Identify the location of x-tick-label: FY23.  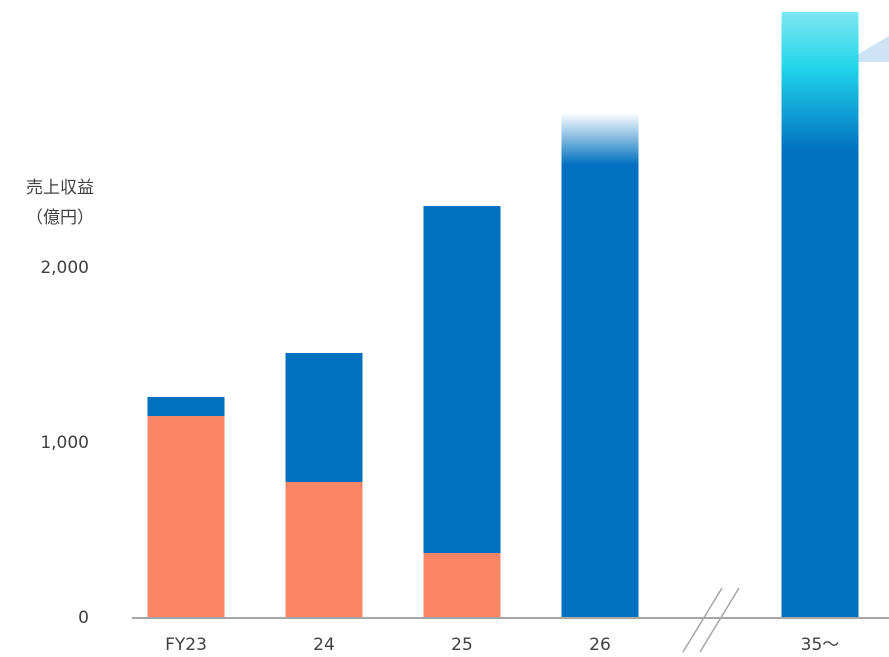
(186, 645).